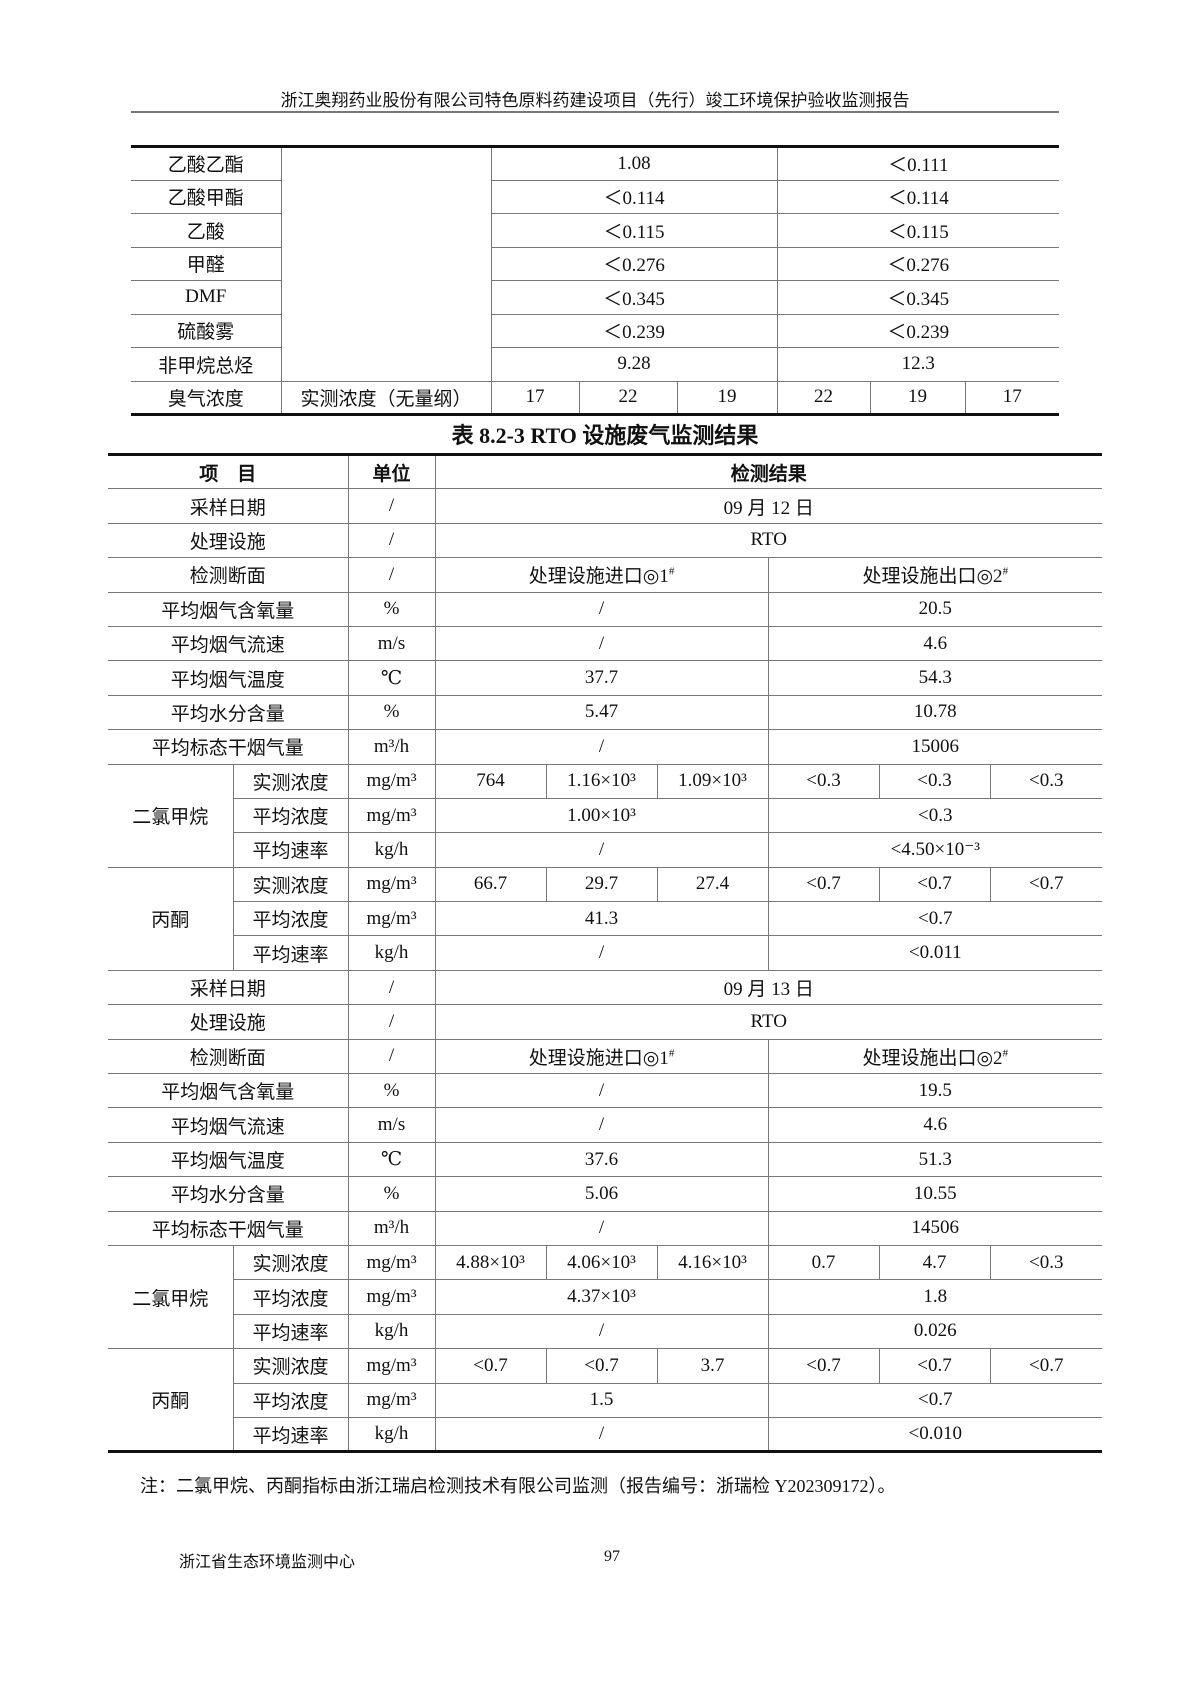 Image resolution: width=1190 pixels, height=1683 pixels. I want to click on param-name: 平均烟气含氧量, so click(228, 1091).